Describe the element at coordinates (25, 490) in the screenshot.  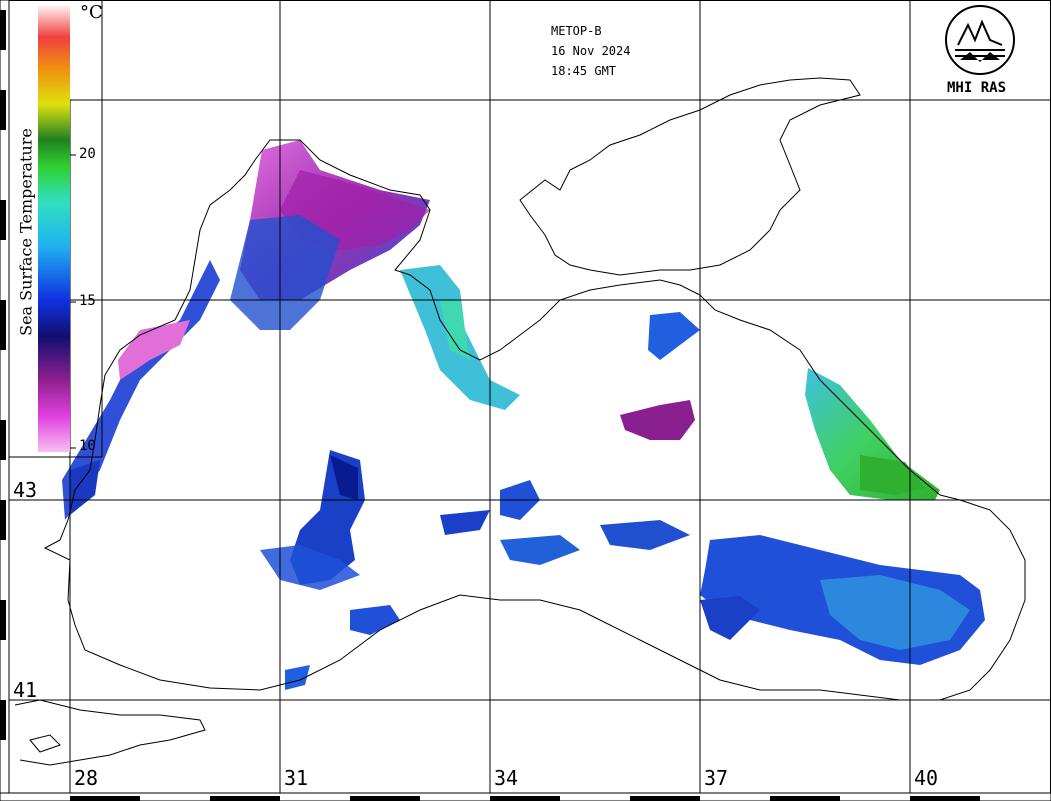
I see `lat-label-43: 43` at that location.